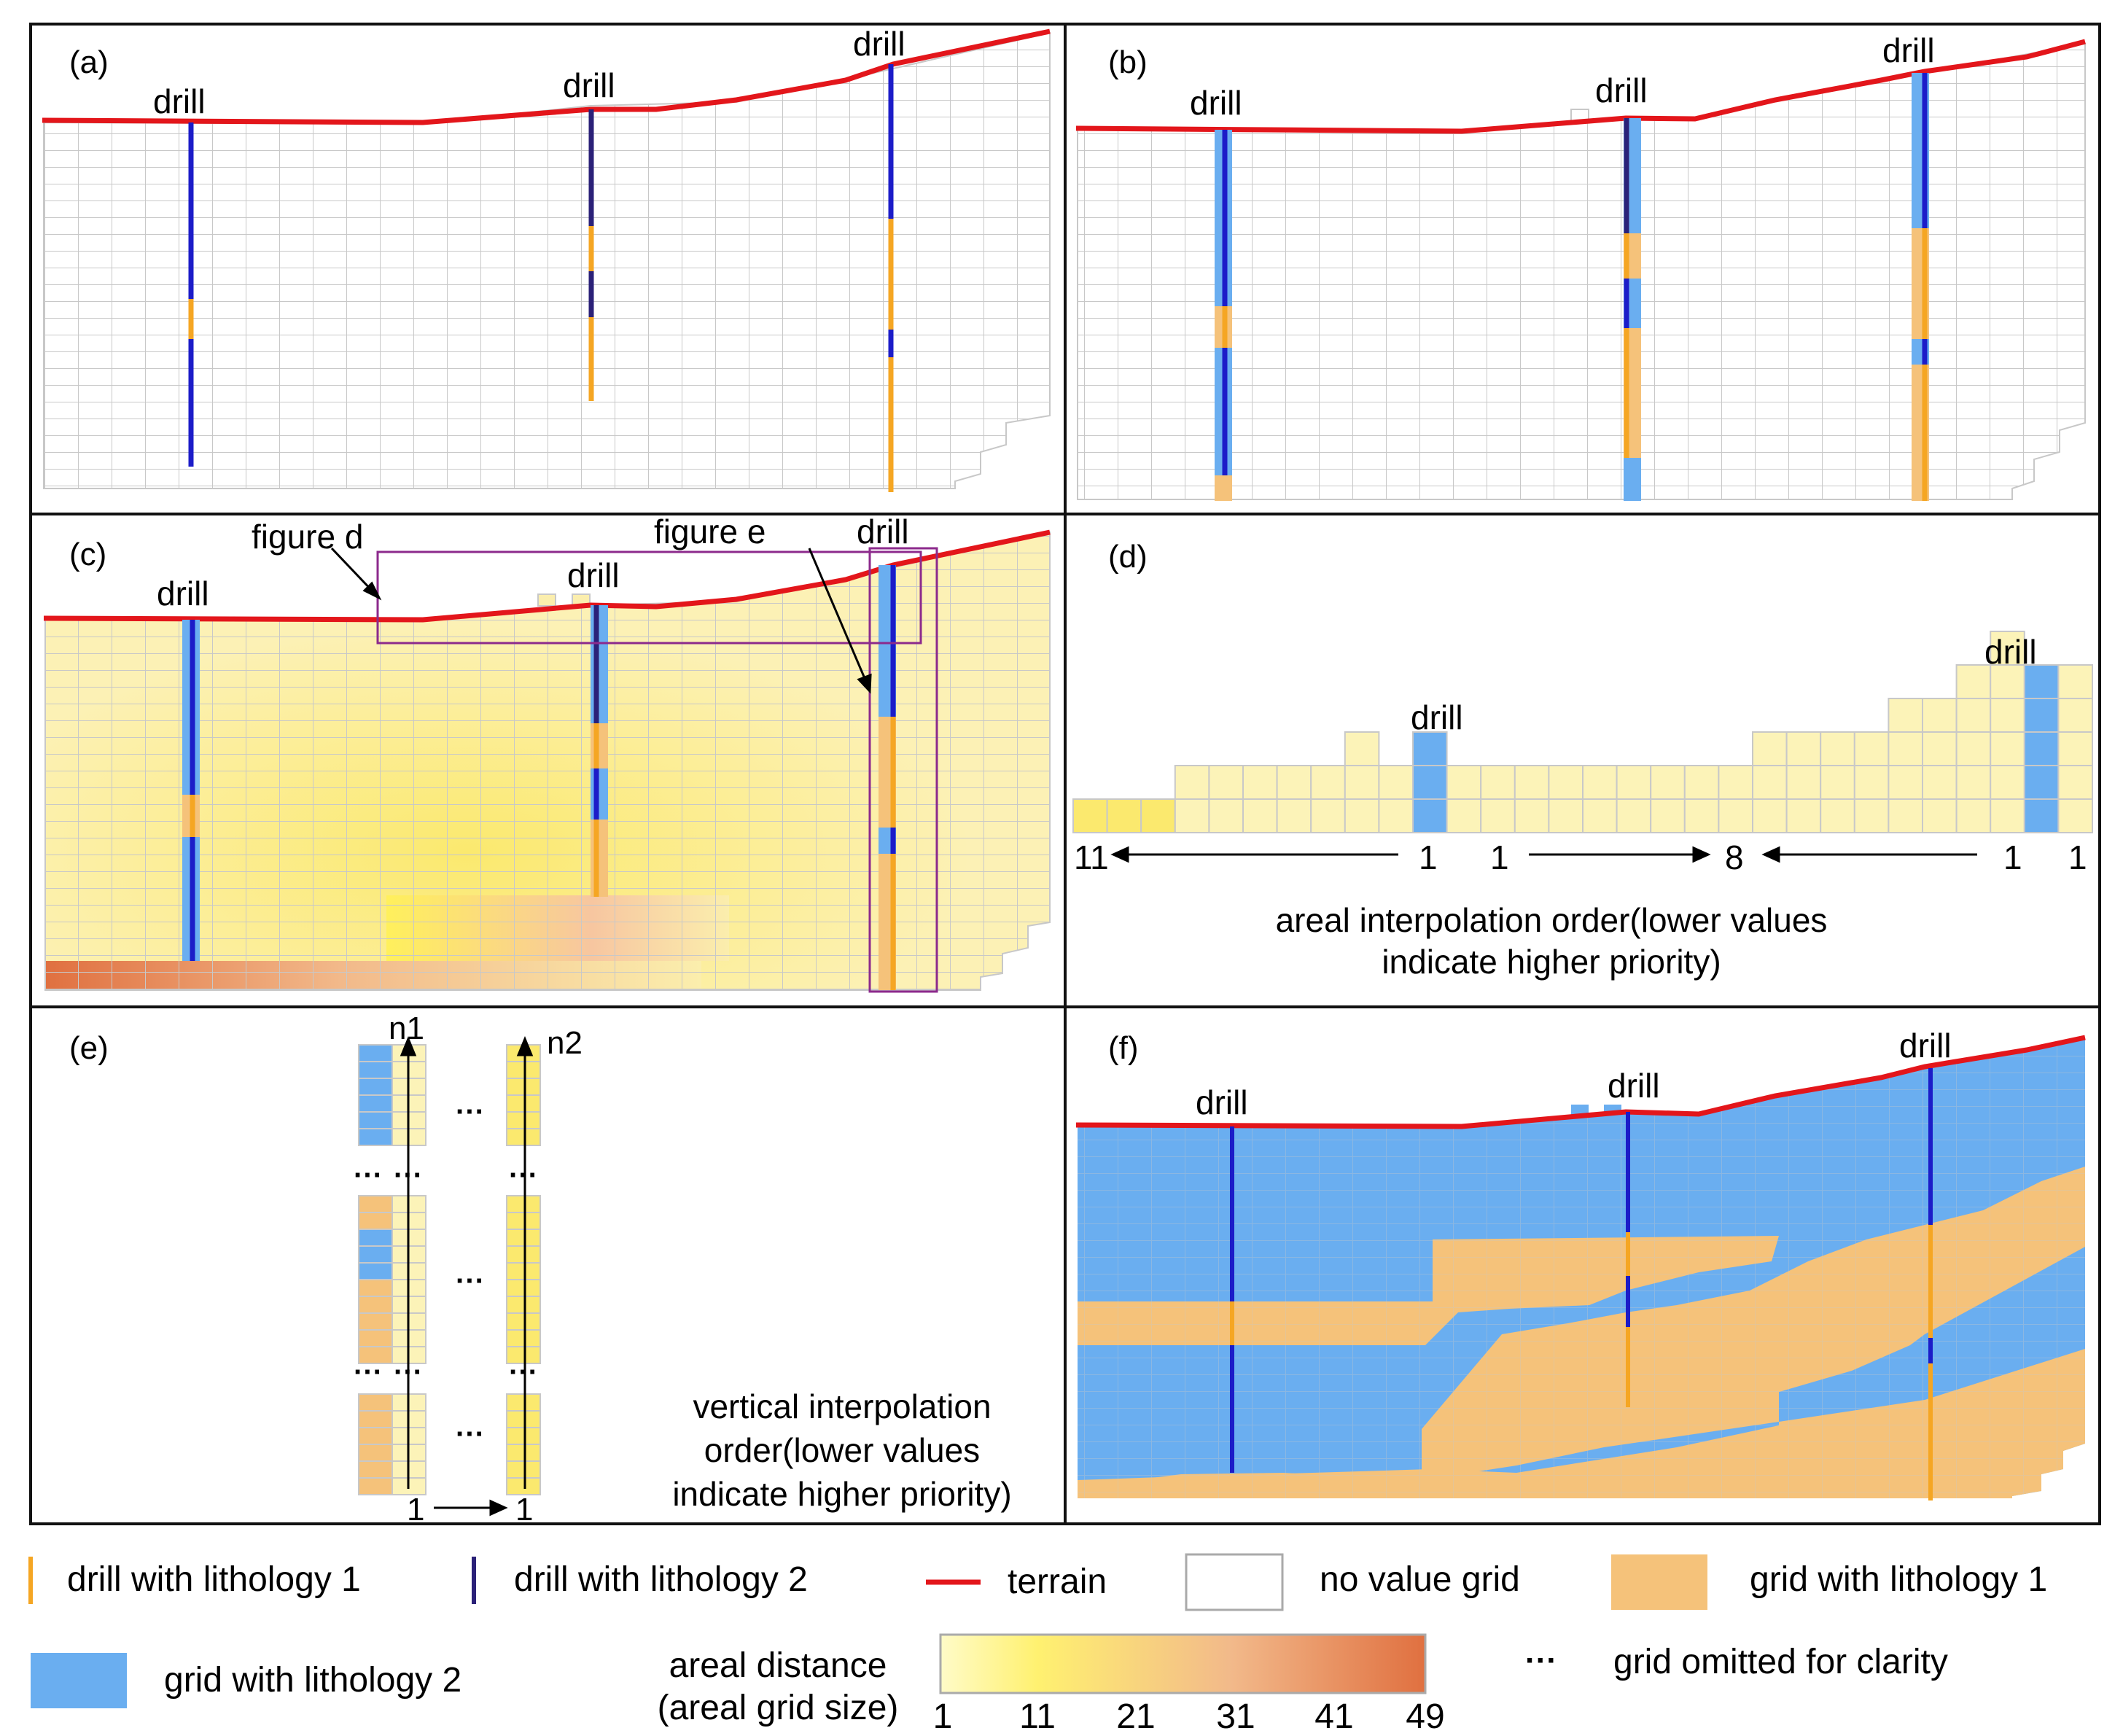  Describe the element at coordinates (1580, 1082) in the screenshot. I see `panel-f-terrain` at that location.